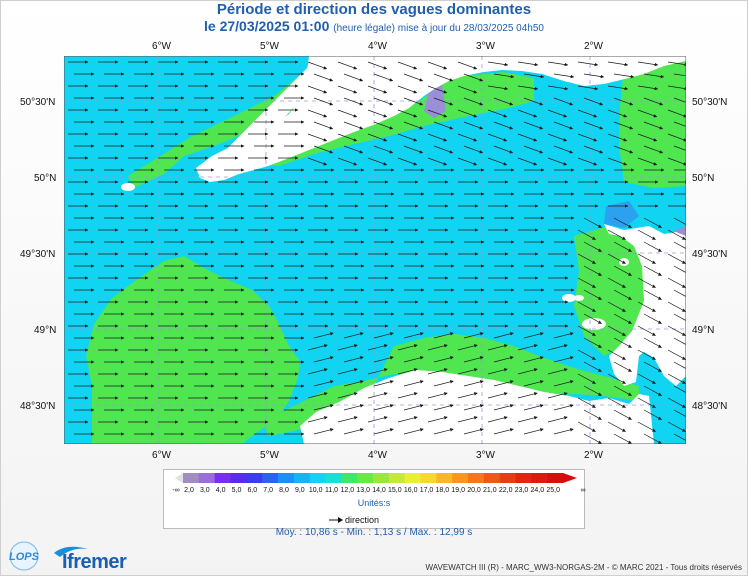 The image size is (748, 576). Describe the element at coordinates (451, 385) in the screenshot. I see `green-zone-brittany-coast` at that location.